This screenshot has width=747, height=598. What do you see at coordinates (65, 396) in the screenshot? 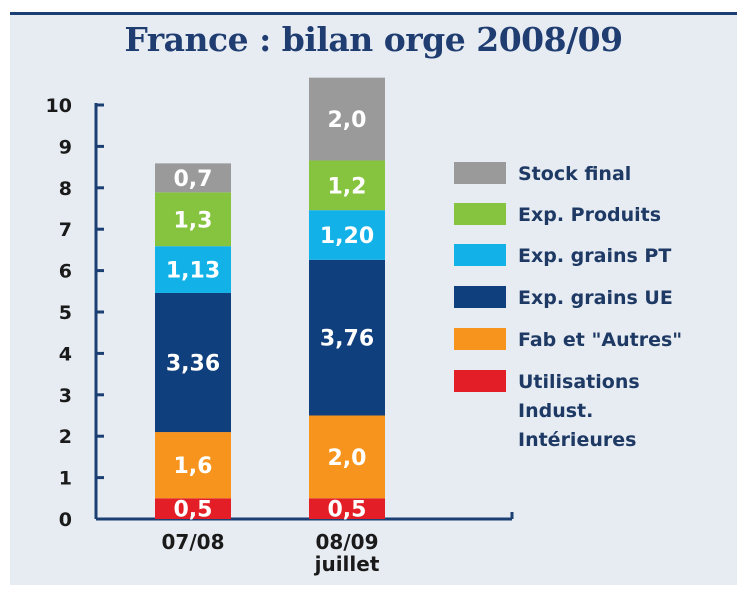
I see `y-tick-label: 3` at bounding box center [65, 396].